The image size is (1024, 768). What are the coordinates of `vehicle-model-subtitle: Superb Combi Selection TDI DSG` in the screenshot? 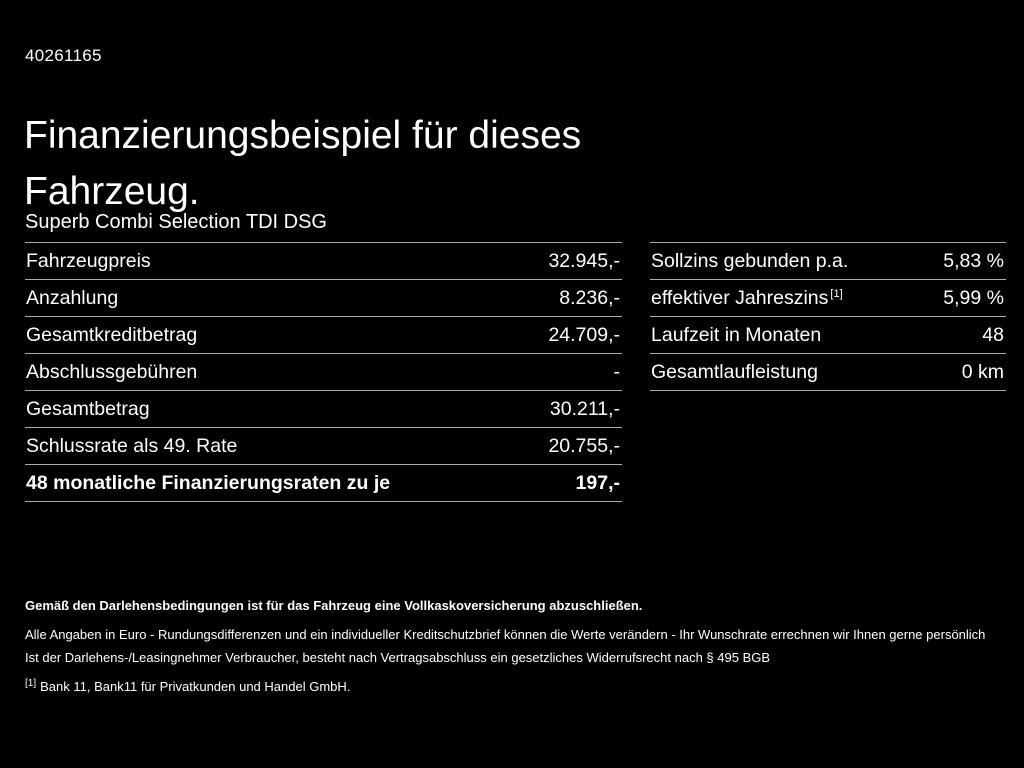 It's located at (176, 222).